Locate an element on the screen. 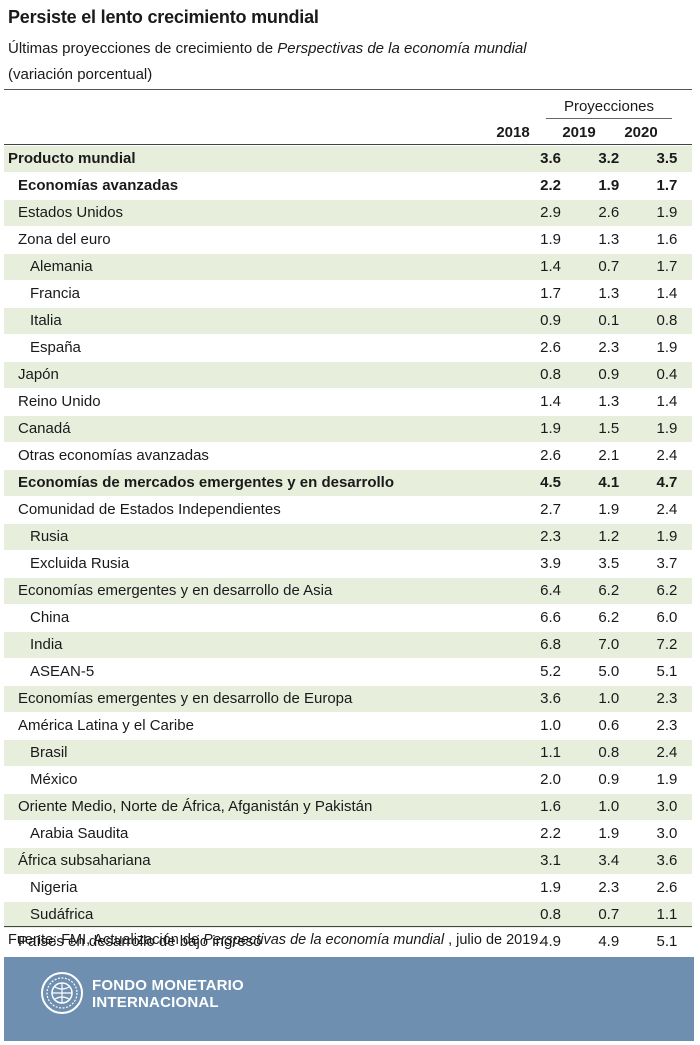 The image size is (700, 1045). row-label: Nigeria is located at coordinates (265, 888).